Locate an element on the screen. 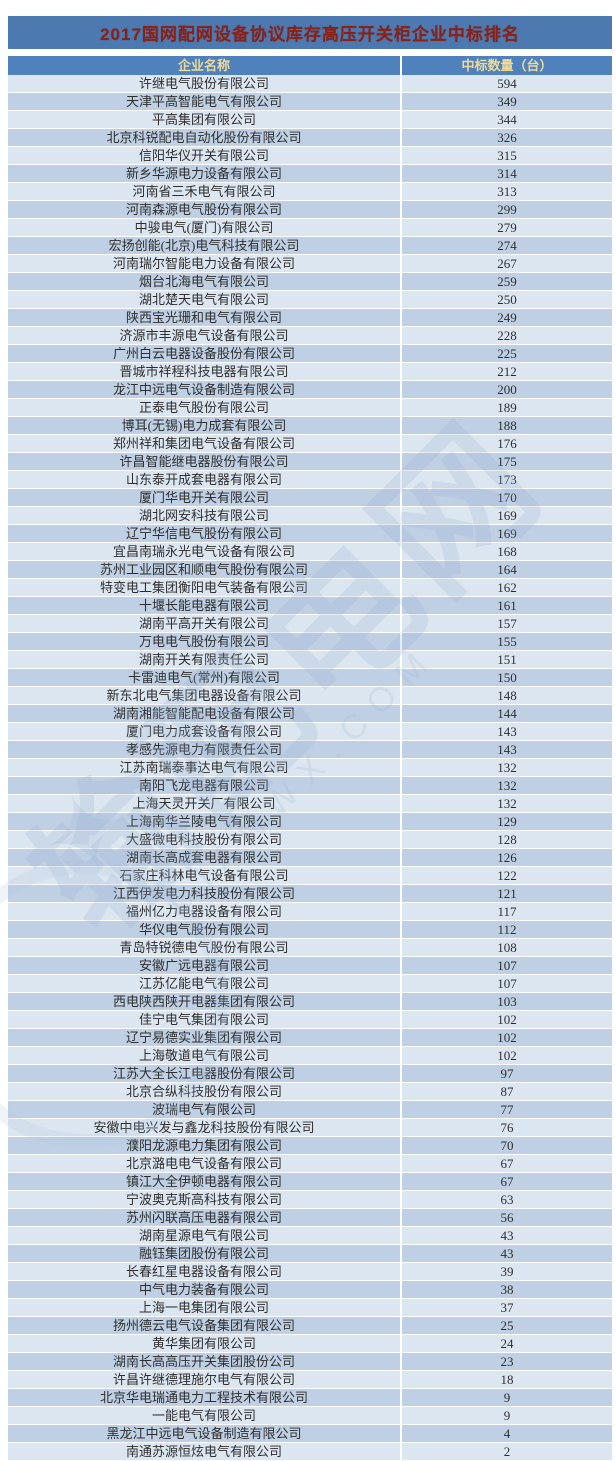 The height and width of the screenshot is (1461, 616). company-name-cell: 孝感先源电力有限责任公司 is located at coordinates (205, 749).